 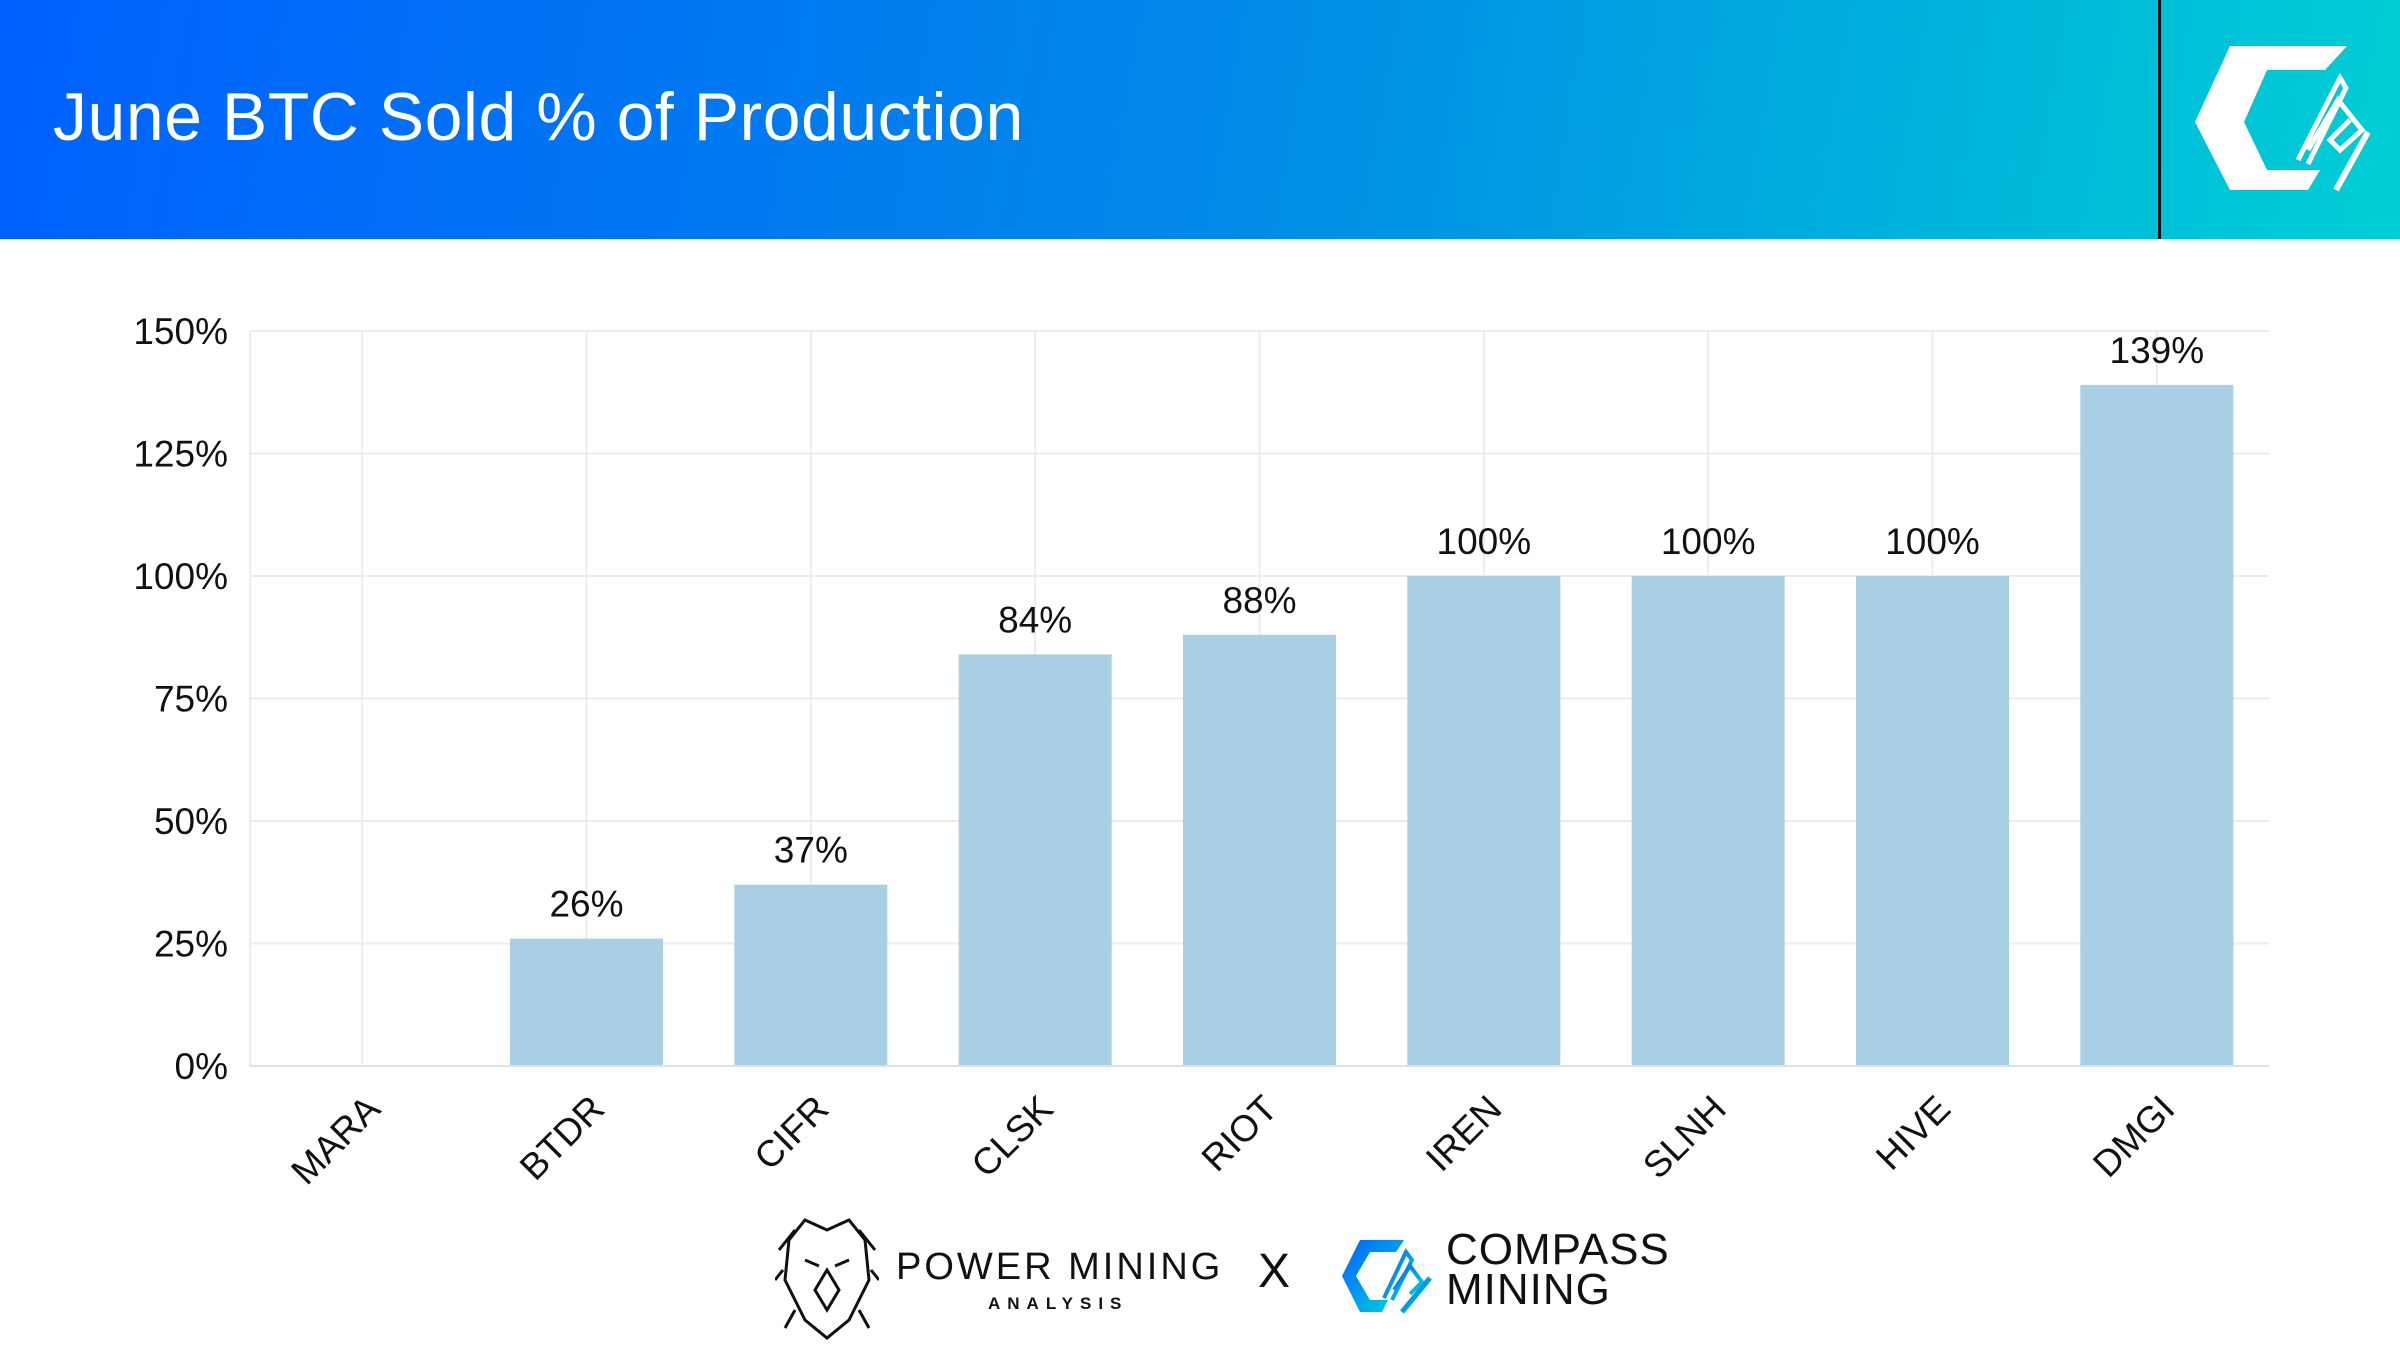 I want to click on bar-slnh, so click(x=1708, y=821).